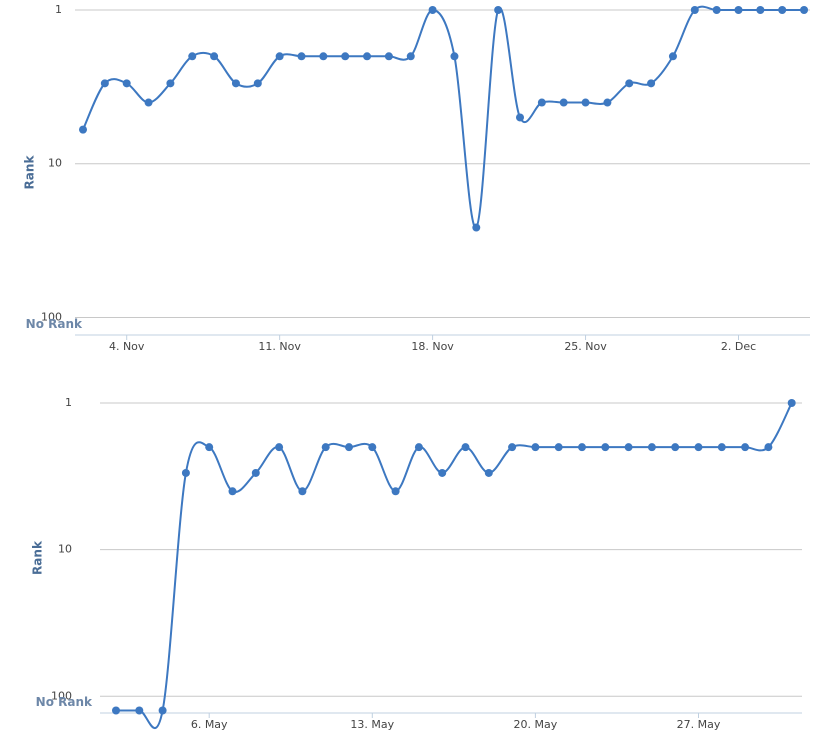  I want to click on x-tick-label: 18. Nov, so click(432, 346).